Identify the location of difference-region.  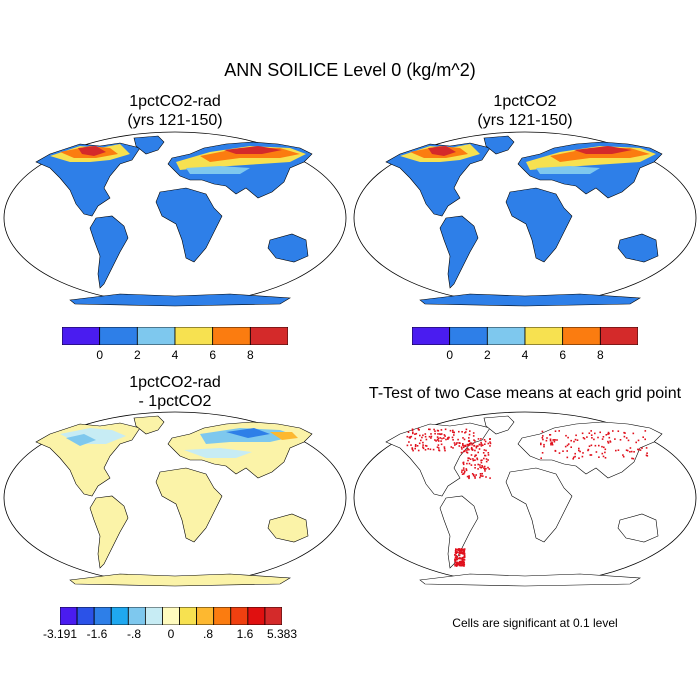
(248, 433).